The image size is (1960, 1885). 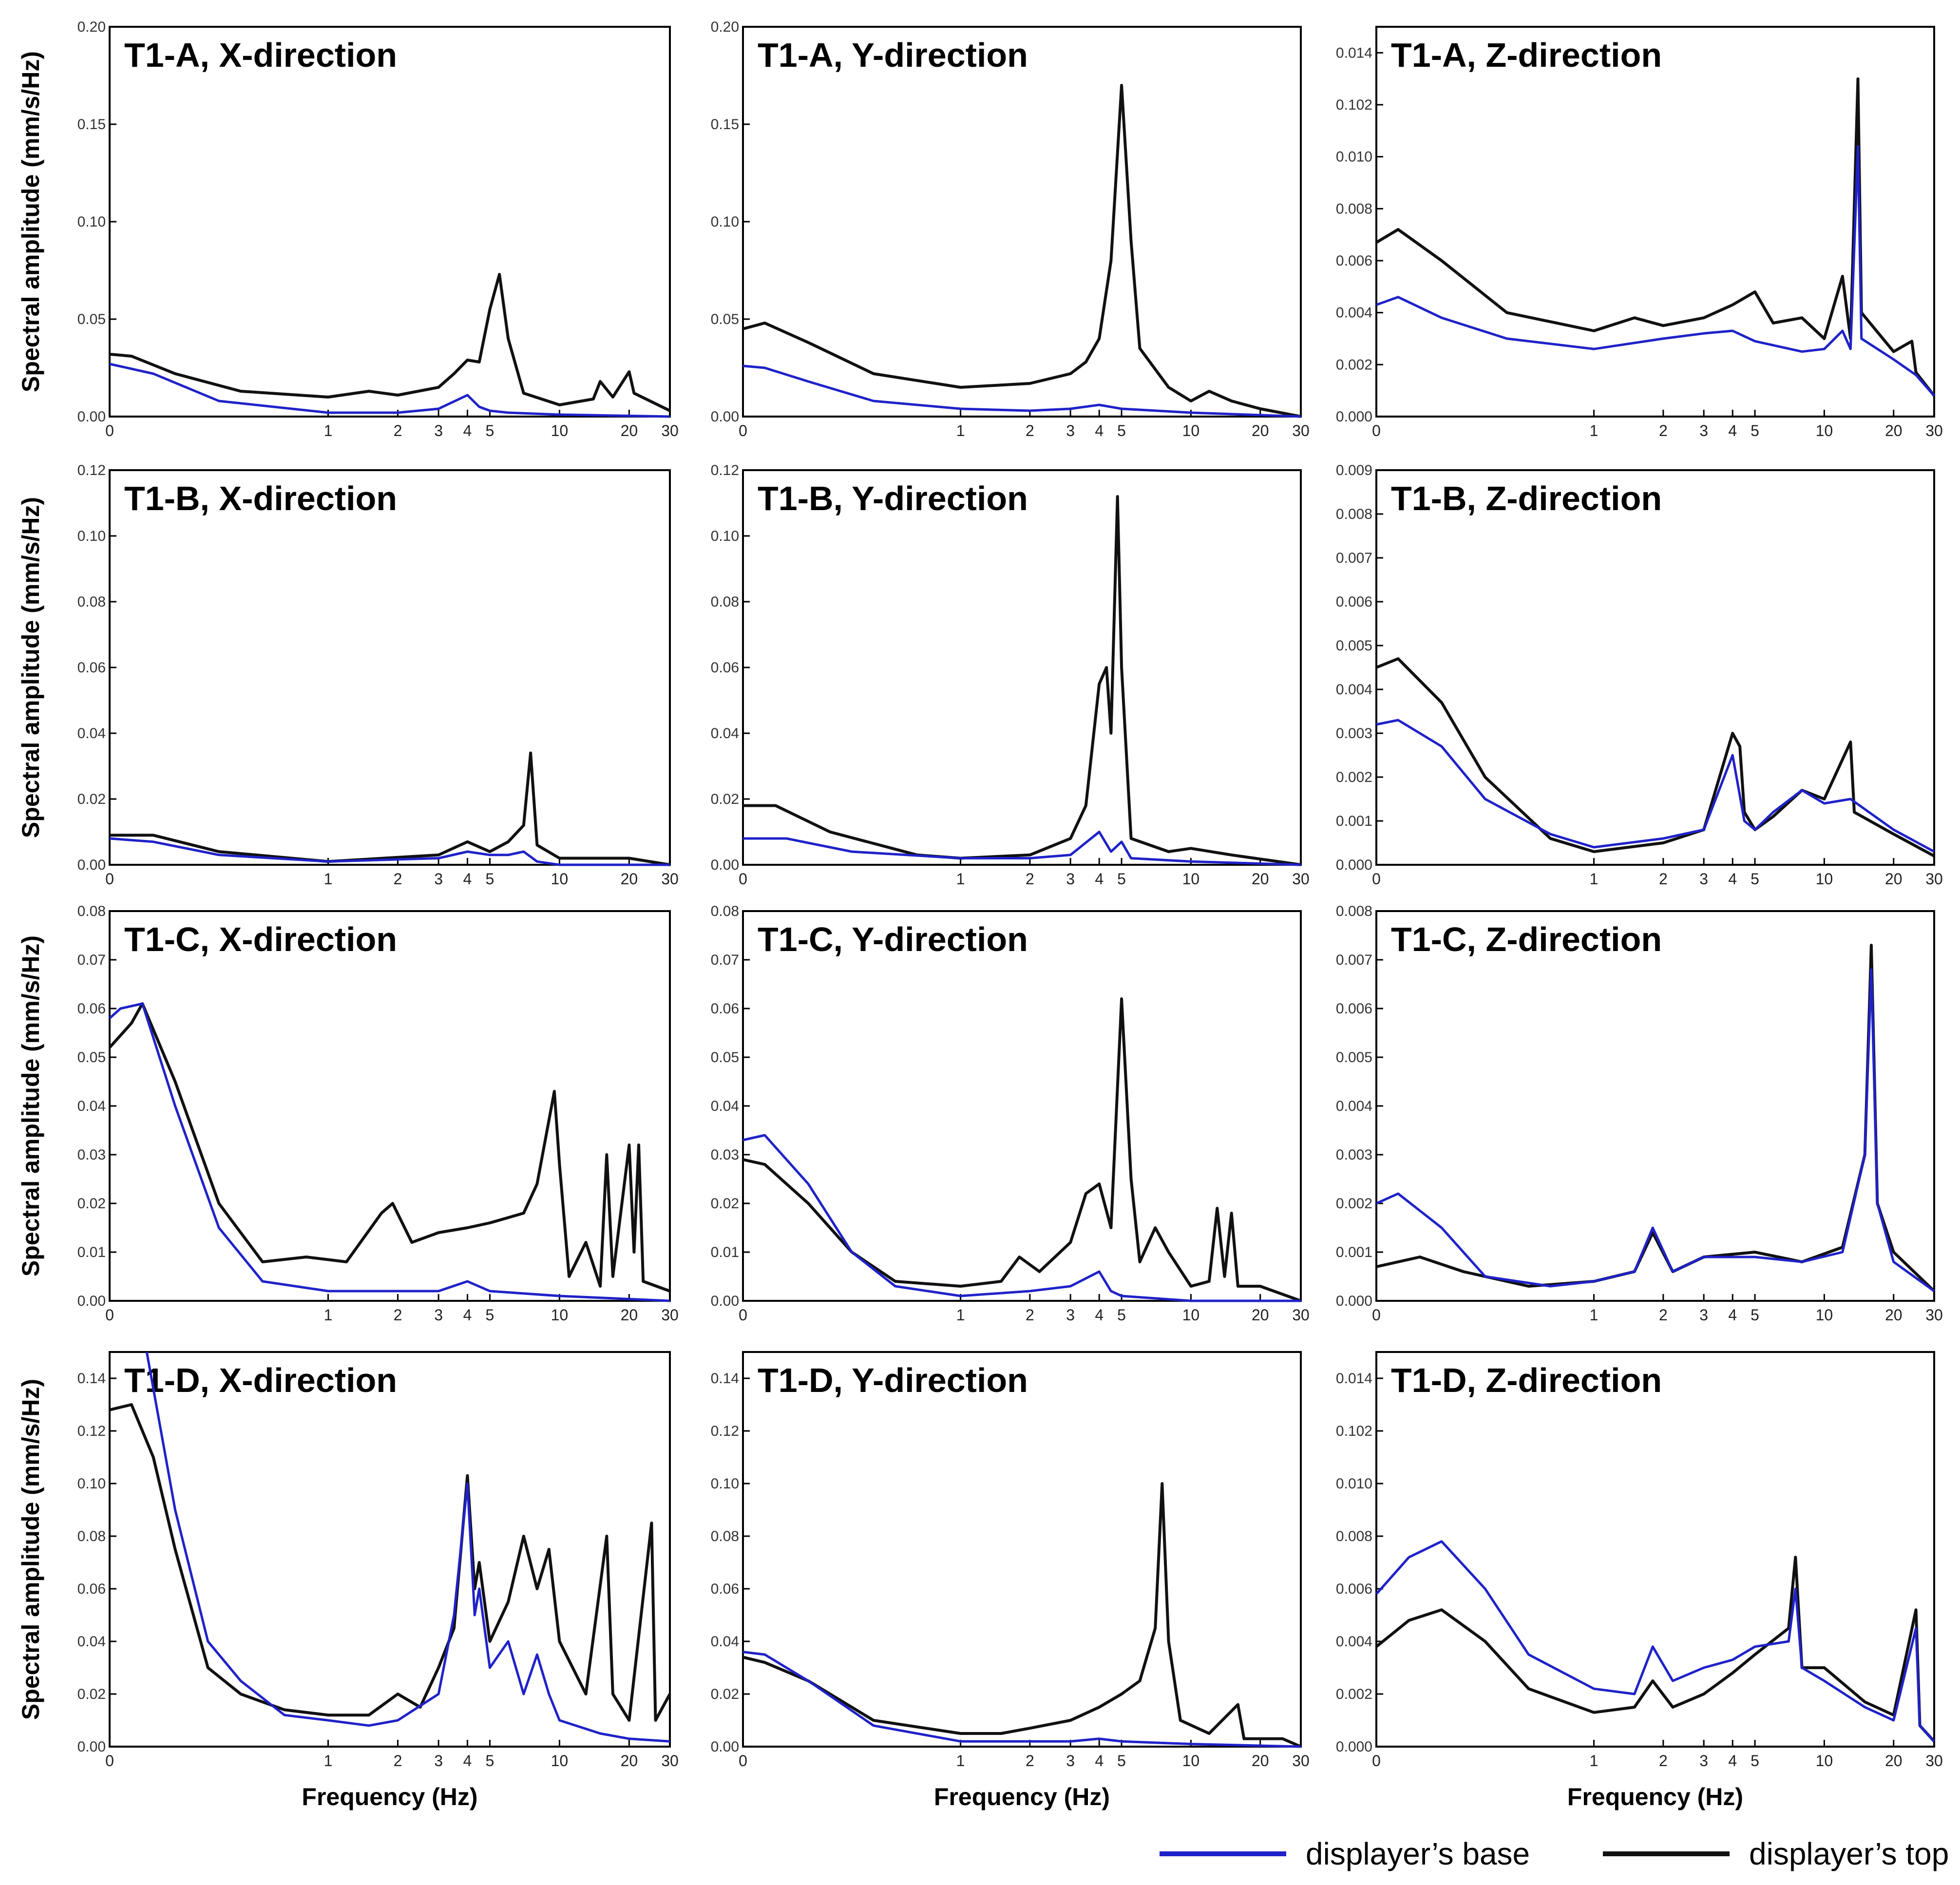 I want to click on chart-a-x-top-line, so click(x=390, y=342).